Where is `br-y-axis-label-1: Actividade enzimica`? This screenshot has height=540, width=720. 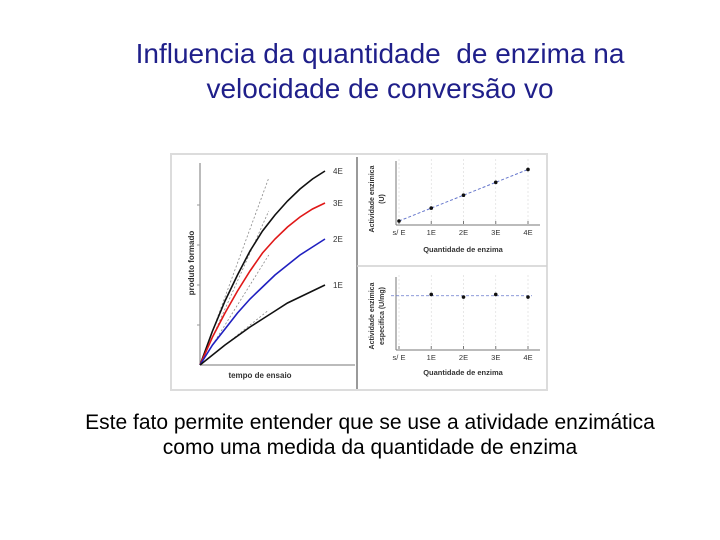 br-y-axis-label-1: Actividade enzimica is located at coordinates (372, 315).